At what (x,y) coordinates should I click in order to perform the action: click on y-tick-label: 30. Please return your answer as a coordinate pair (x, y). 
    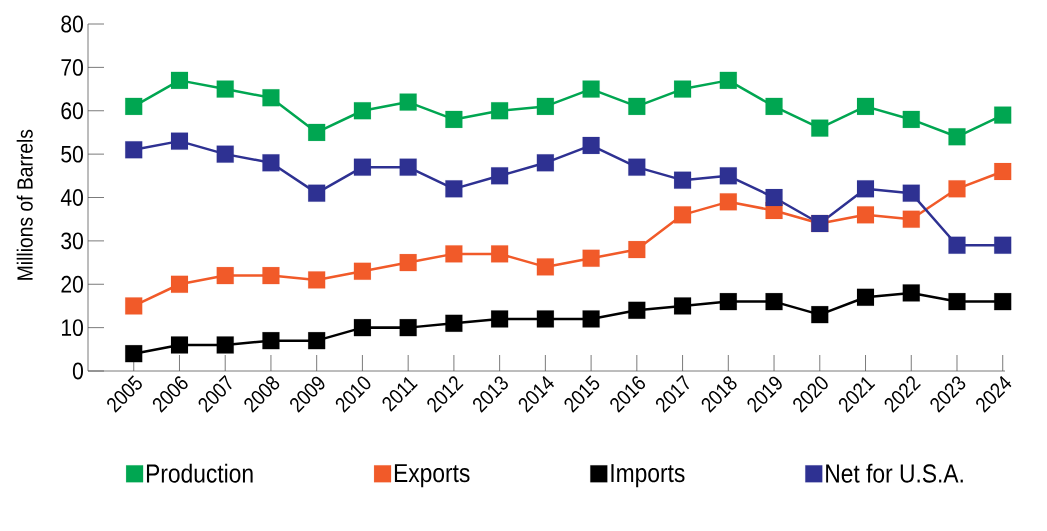
    Looking at the image, I should click on (72, 241).